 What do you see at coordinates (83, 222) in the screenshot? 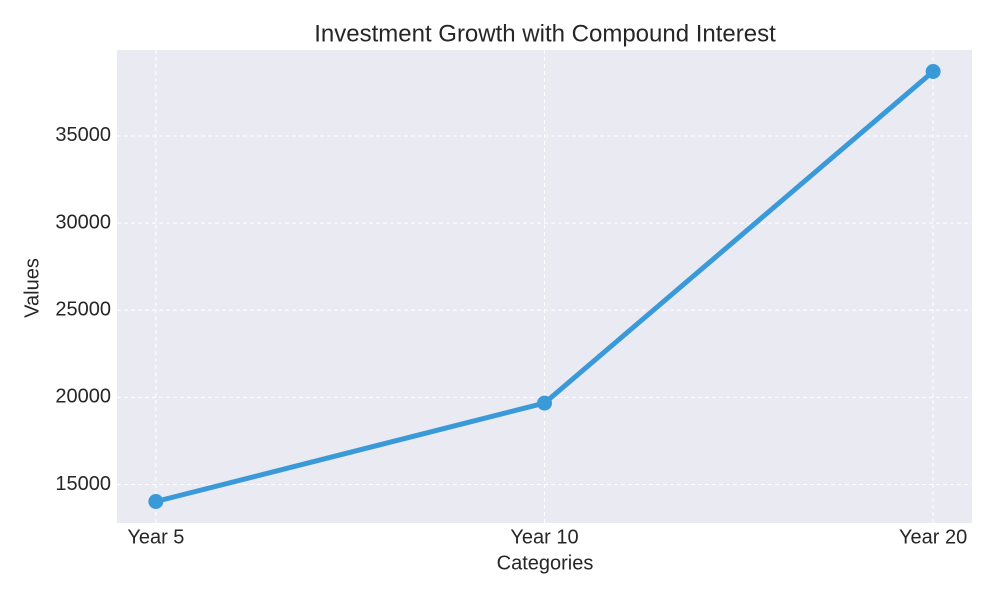
I see `y-tick-label: 30000` at bounding box center [83, 222].